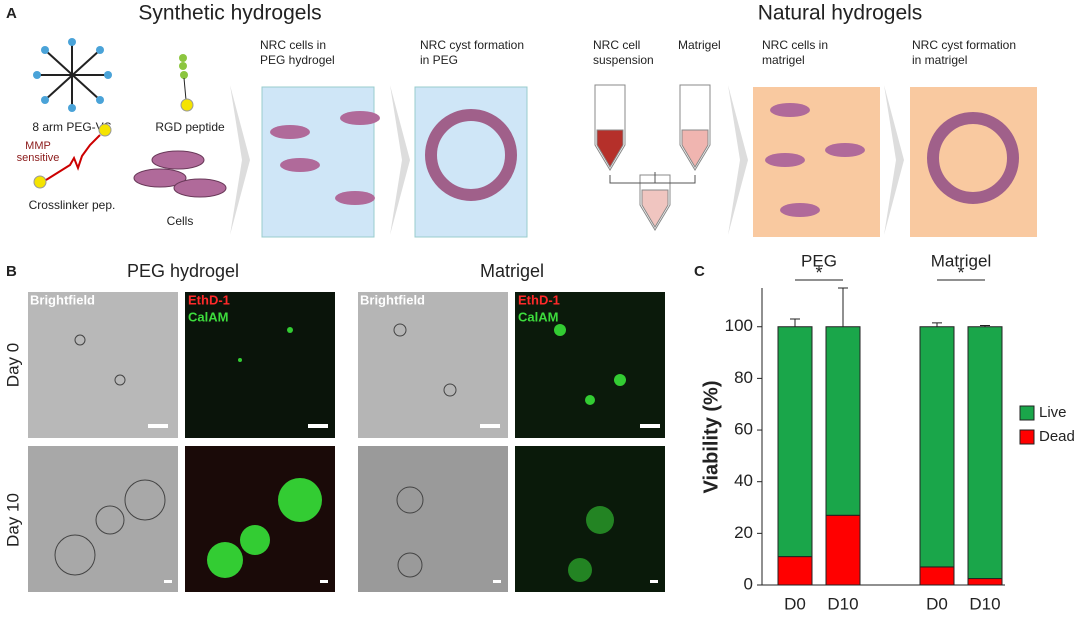 The width and height of the screenshot is (1084, 622). Describe the element at coordinates (439, 60) in the screenshot. I see `label: in PEG` at that location.